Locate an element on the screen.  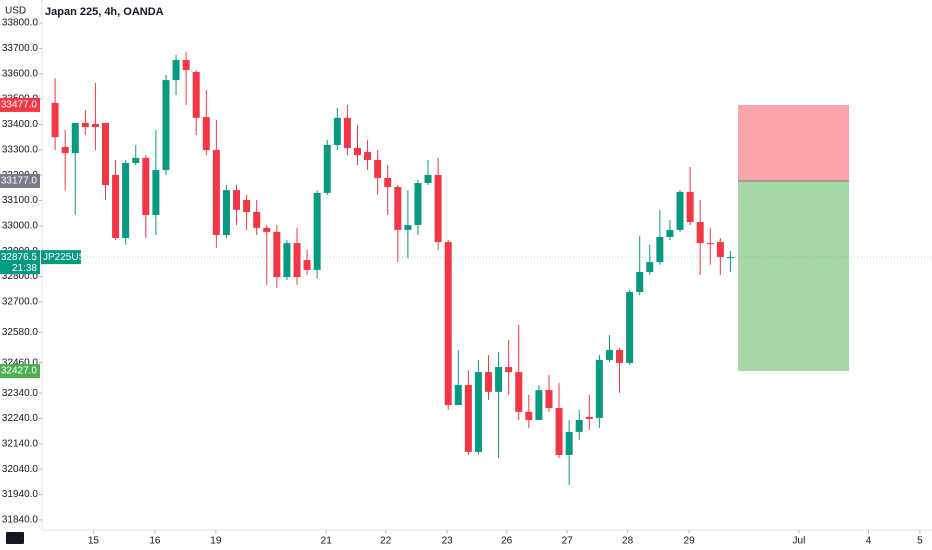
y-tick-label: 33600.0 is located at coordinates (20, 73).